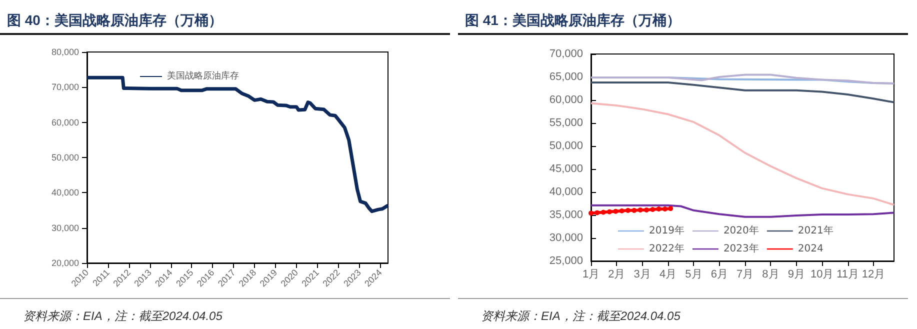  Describe the element at coordinates (566, 123) in the screenshot. I see `y-tick-label: 55,000` at that location.